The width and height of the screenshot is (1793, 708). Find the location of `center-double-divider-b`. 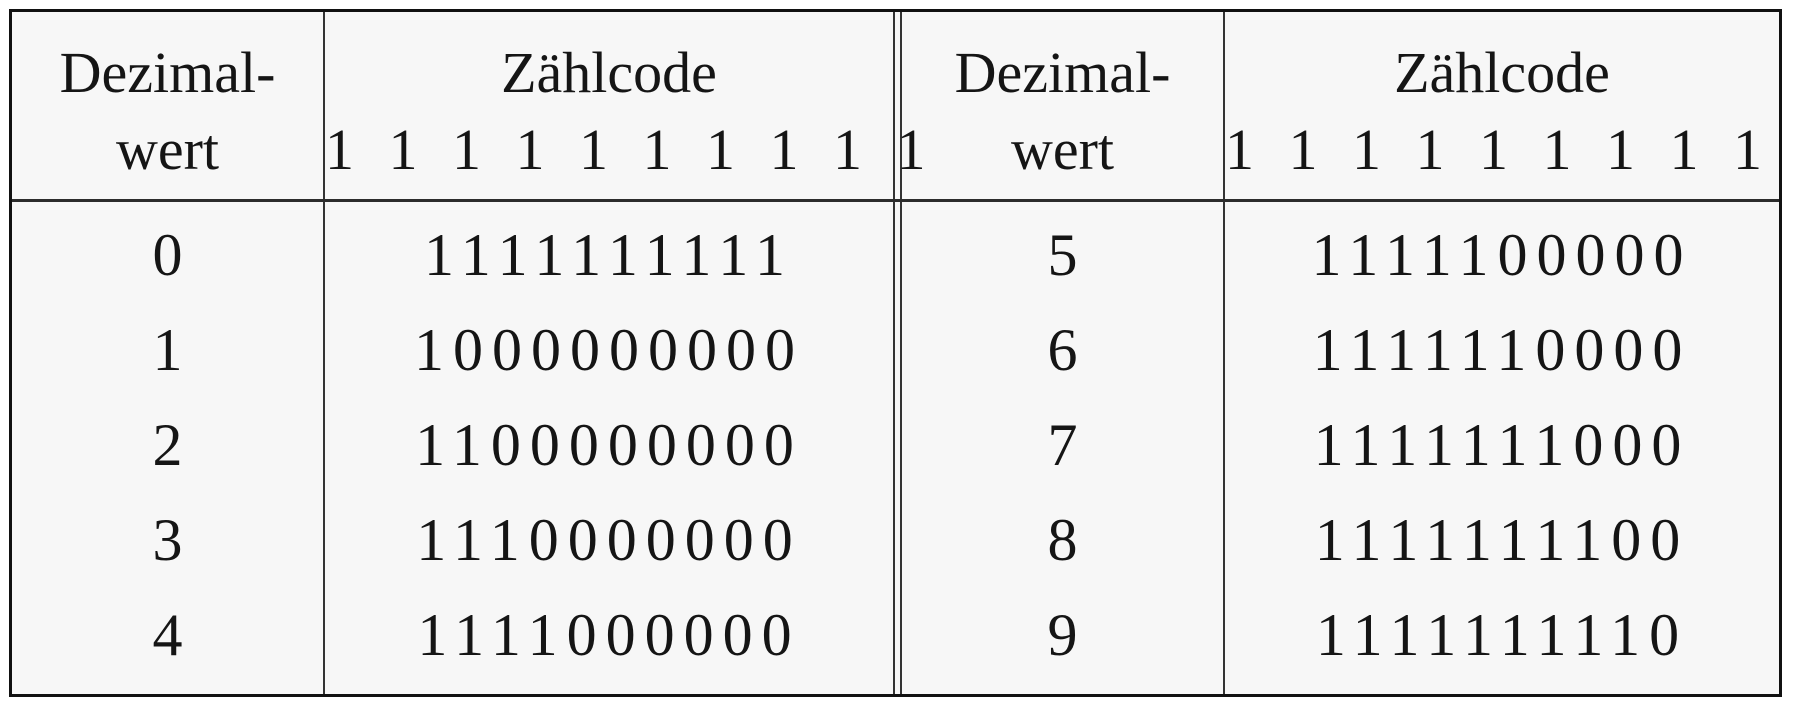

center-double-divider-b is located at coordinates (901, 353).